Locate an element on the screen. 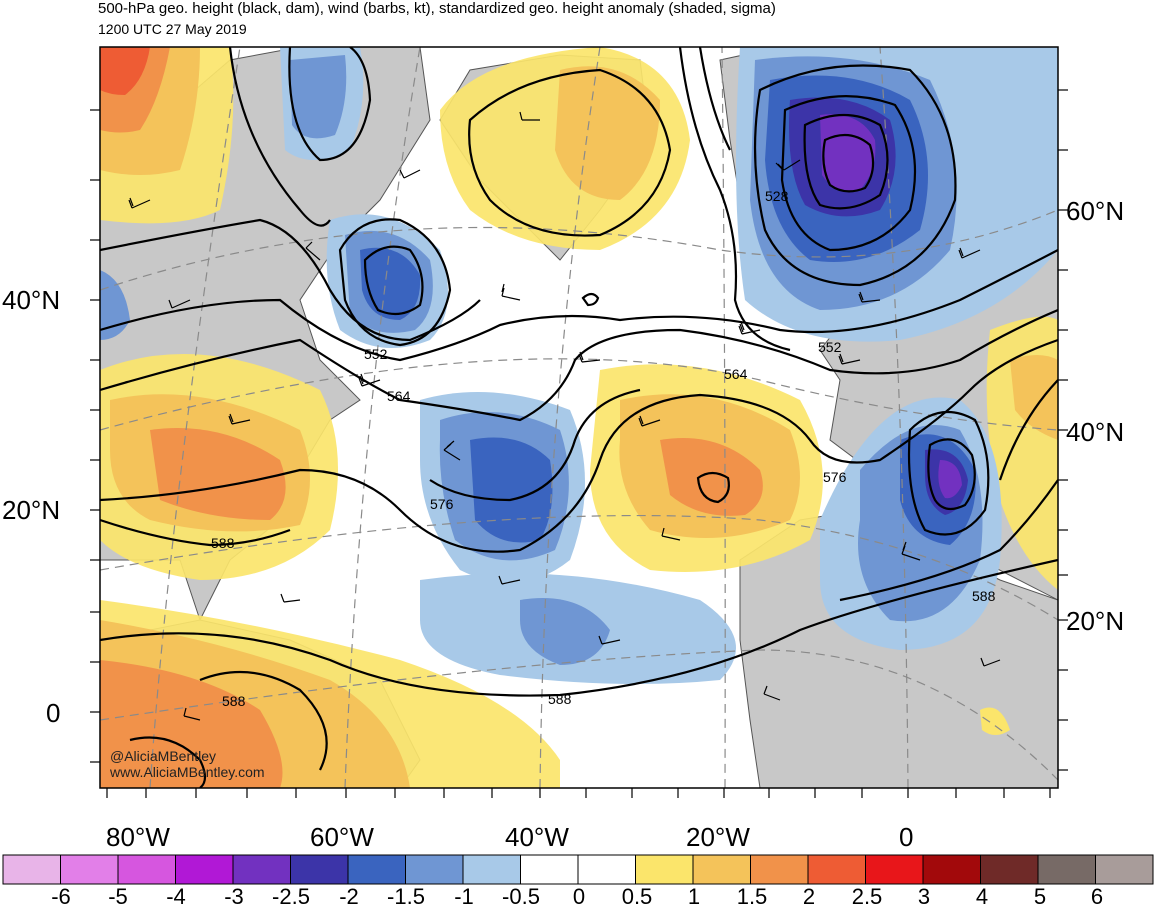 The width and height of the screenshot is (1160, 917). contour-central-high is located at coordinates (713, 487).